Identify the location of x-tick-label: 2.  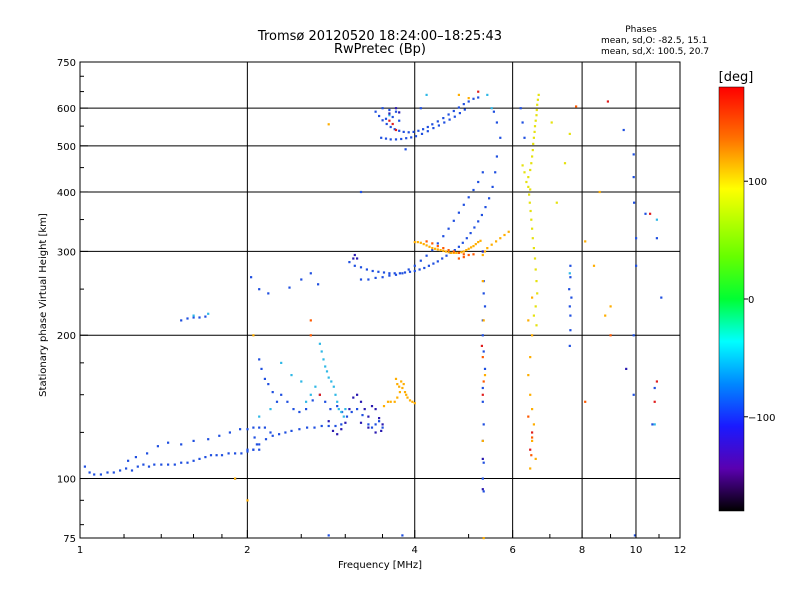
(247, 550).